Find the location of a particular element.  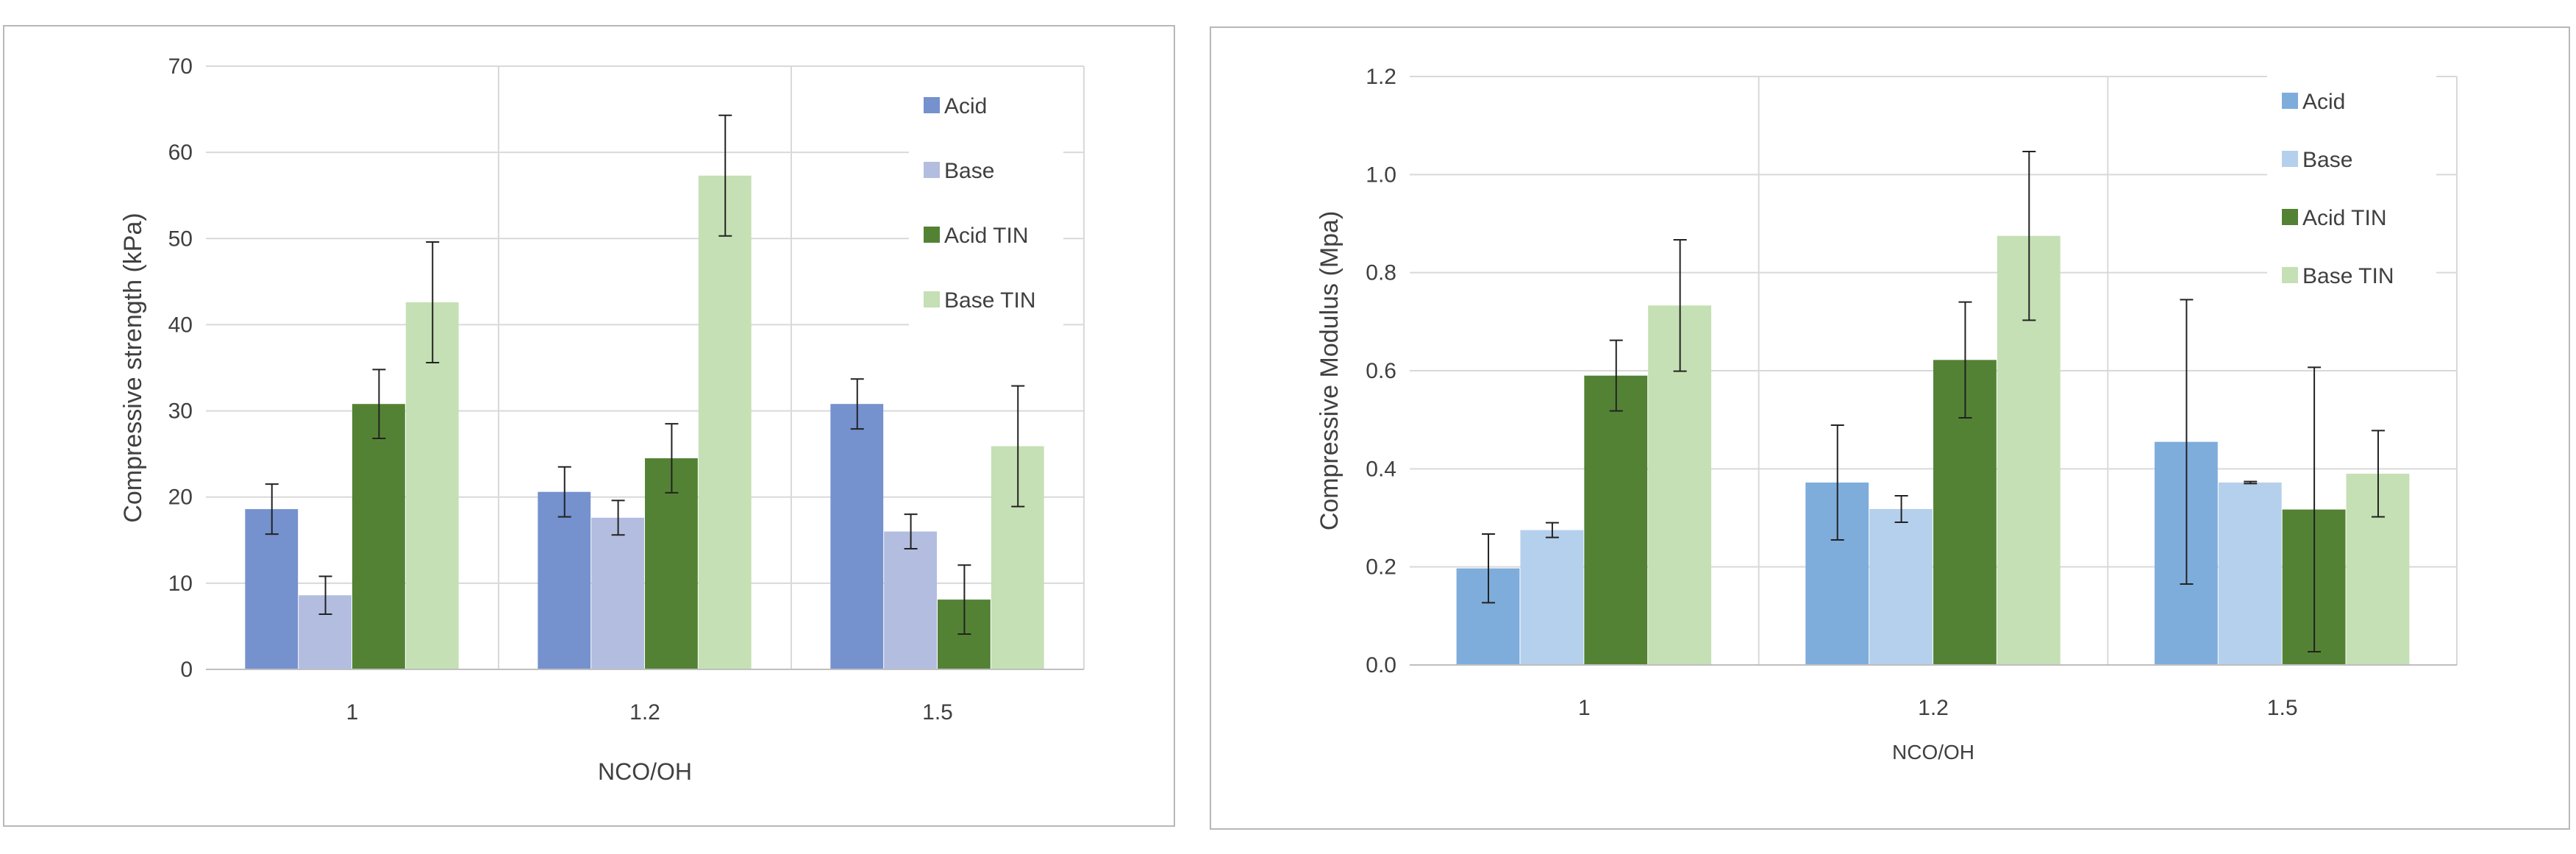

y-tick-label: 70 is located at coordinates (180, 66).